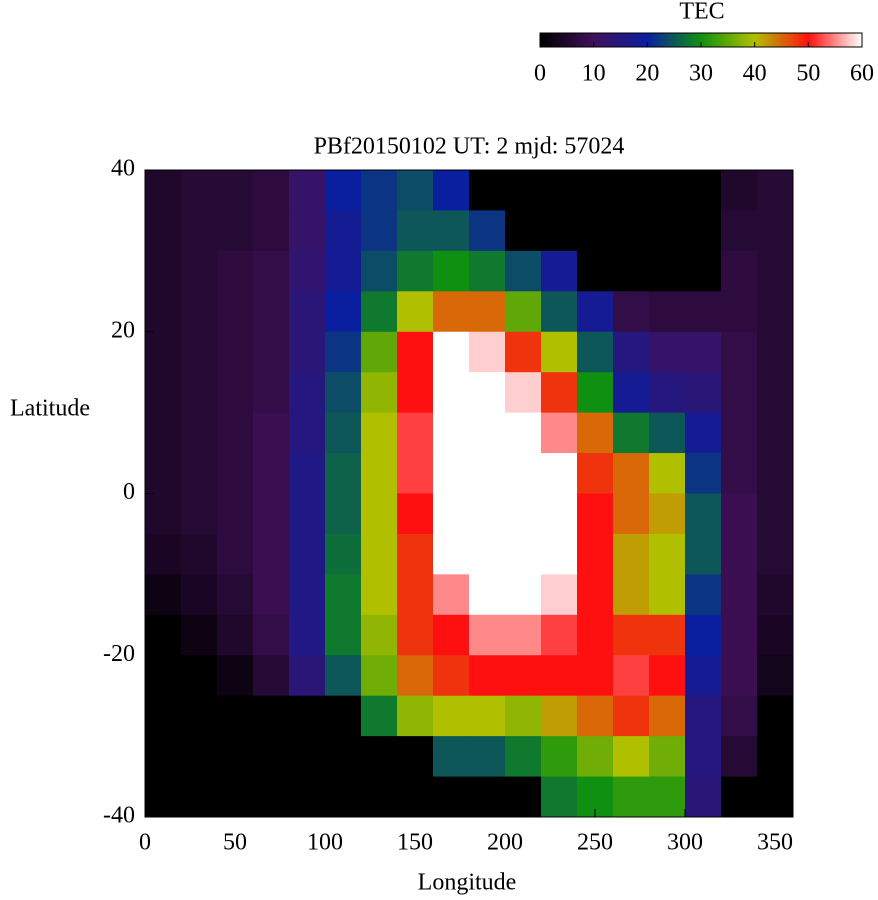 The width and height of the screenshot is (878, 900). I want to click on y-tick-label: 20, so click(123, 330).